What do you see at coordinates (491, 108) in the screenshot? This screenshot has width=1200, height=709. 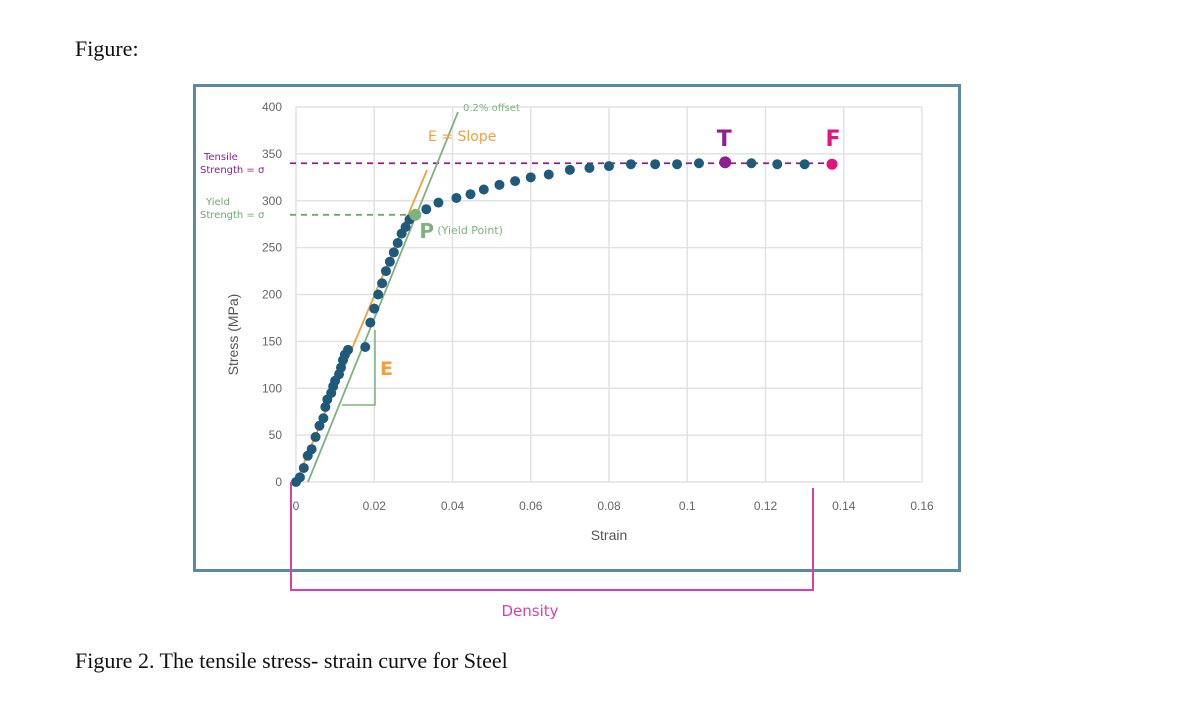 I see `offset-label: 0.2% offset` at bounding box center [491, 108].